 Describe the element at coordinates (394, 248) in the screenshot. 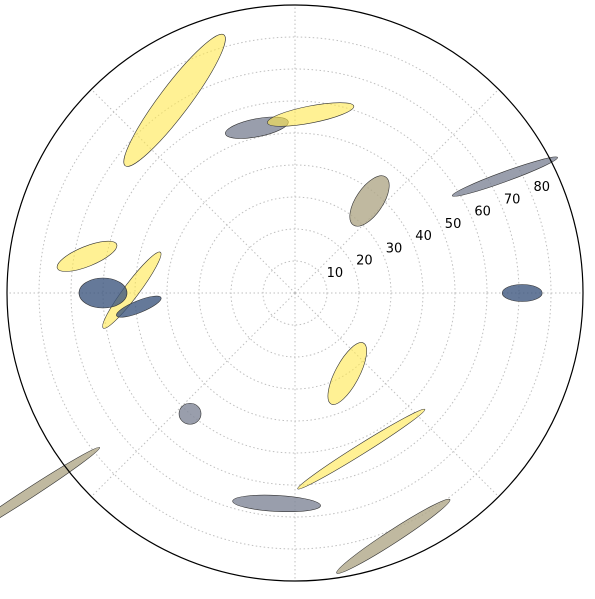

I see `radial-tick-label: 30` at that location.